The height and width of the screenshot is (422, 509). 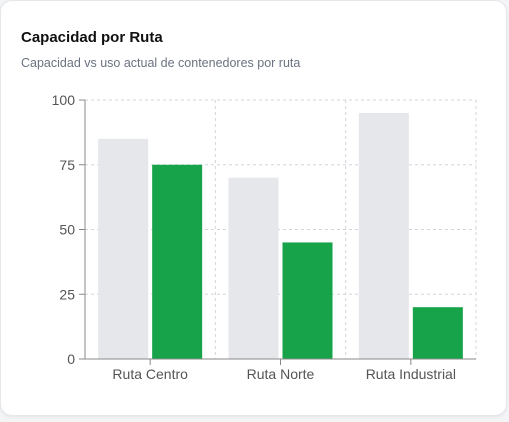 I want to click on y-tick-label: 100, so click(x=64, y=100).